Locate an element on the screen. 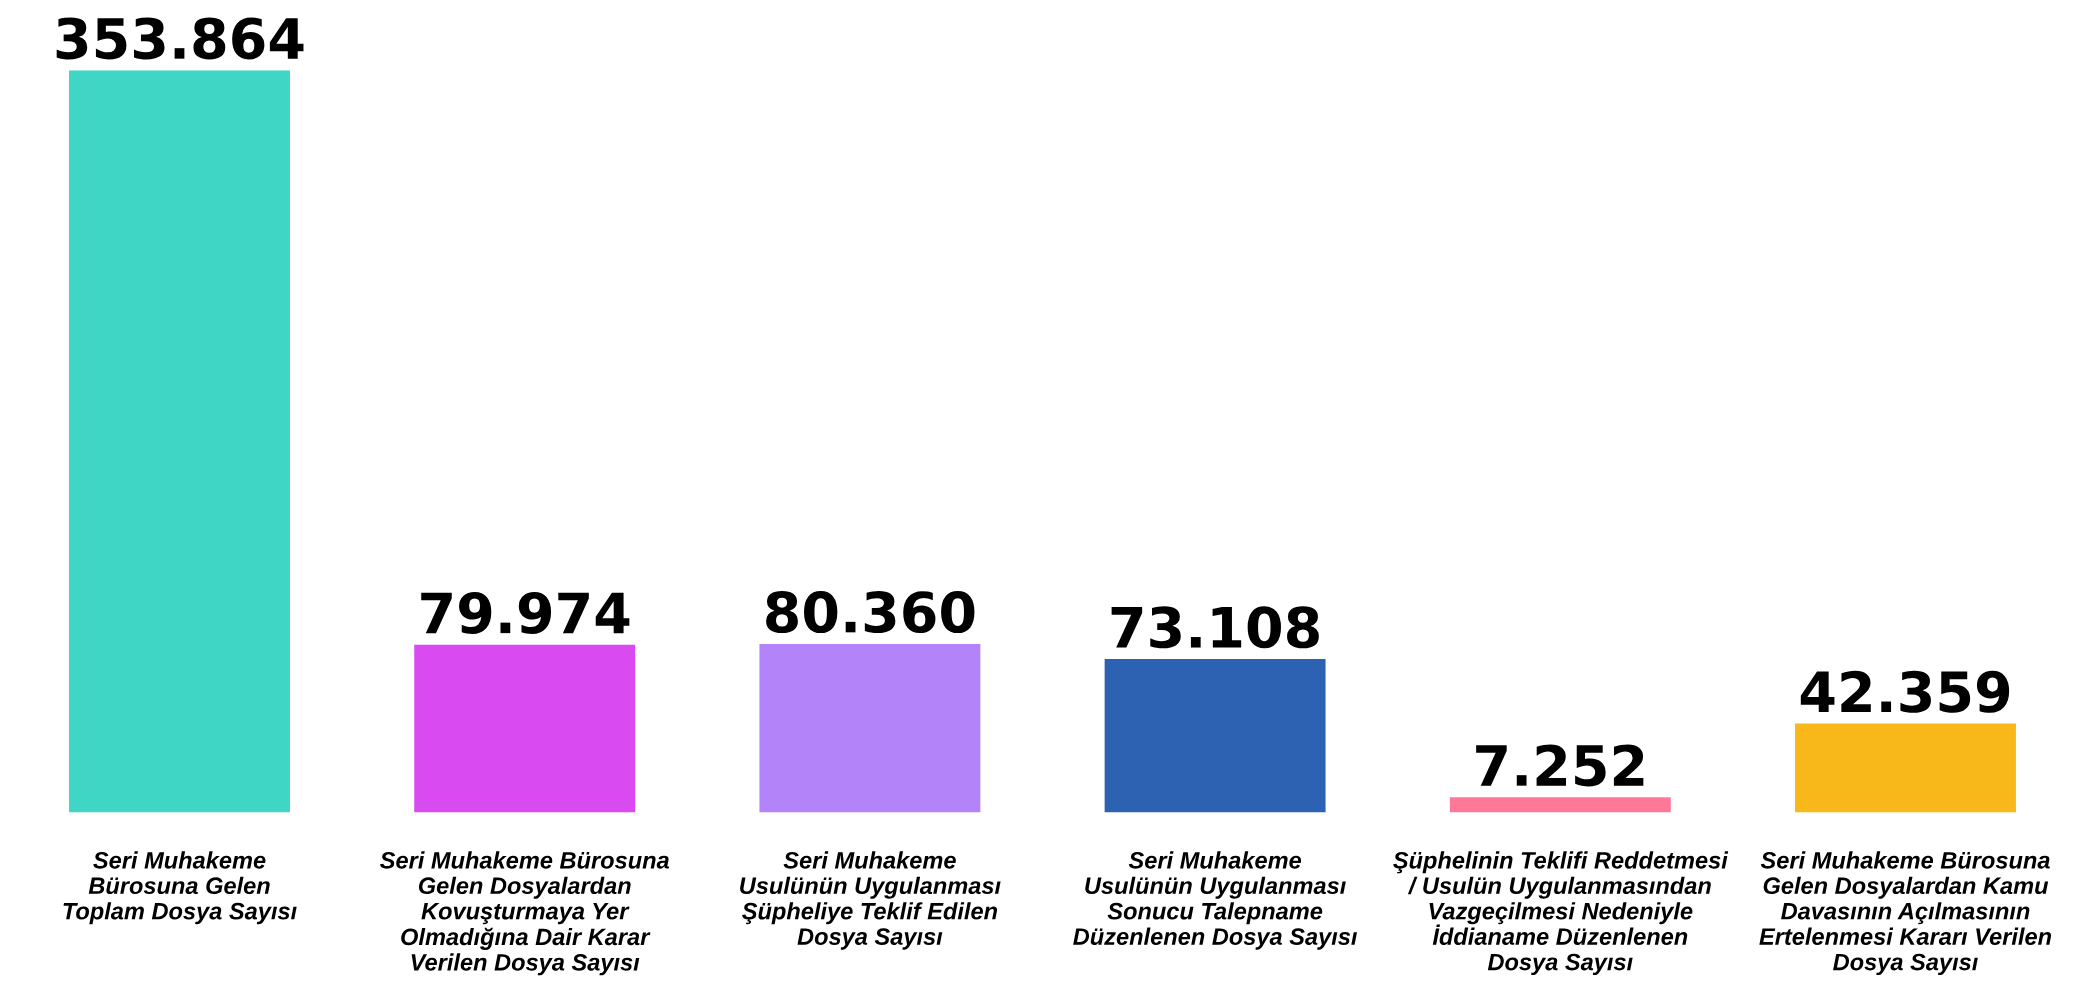 The height and width of the screenshot is (1003, 2085). data-label: 73.108 is located at coordinates (1215, 627).